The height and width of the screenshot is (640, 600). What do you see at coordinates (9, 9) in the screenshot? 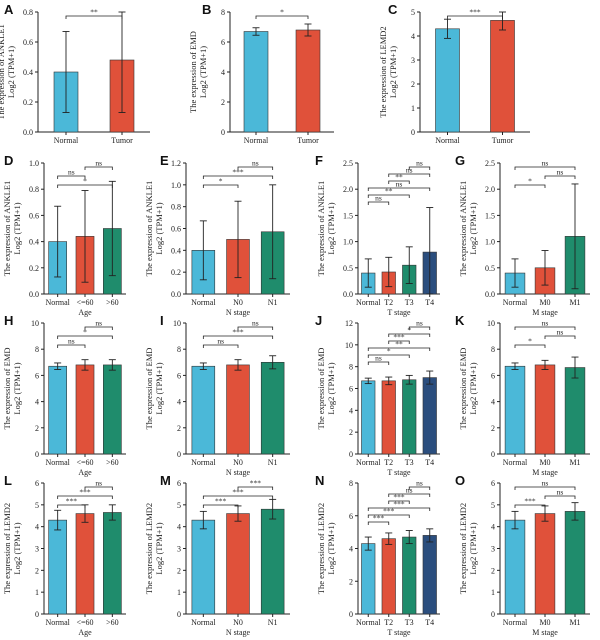
I see `panel-label: A` at bounding box center [9, 9].